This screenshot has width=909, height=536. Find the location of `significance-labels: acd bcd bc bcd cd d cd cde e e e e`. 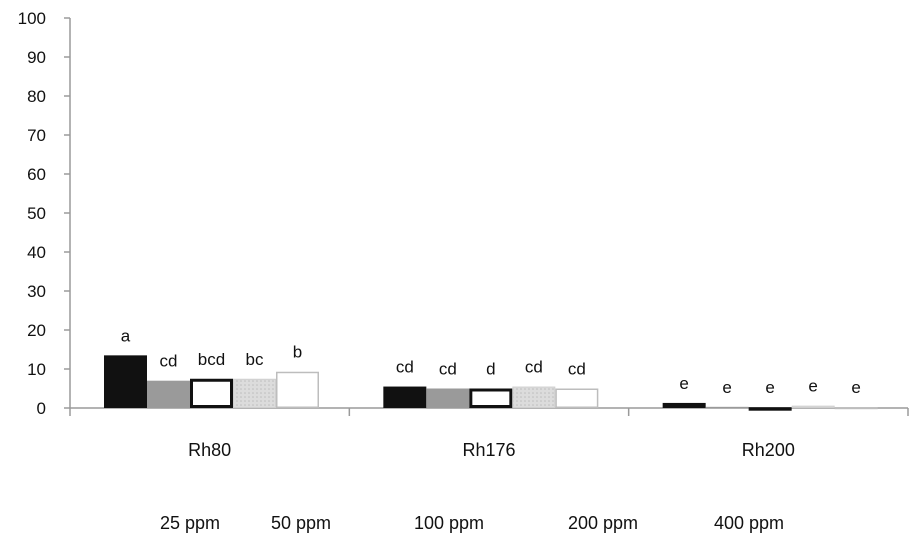

significance-labels: acd bcd bc bcd cd d cd cde e e e e is located at coordinates (491, 361).